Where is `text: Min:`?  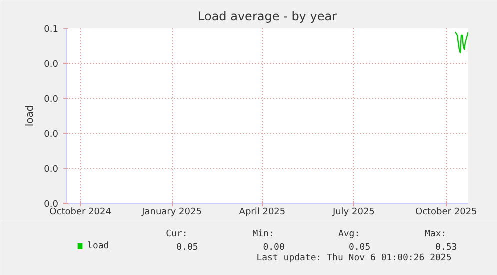
text: Min: is located at coordinates (263, 235).